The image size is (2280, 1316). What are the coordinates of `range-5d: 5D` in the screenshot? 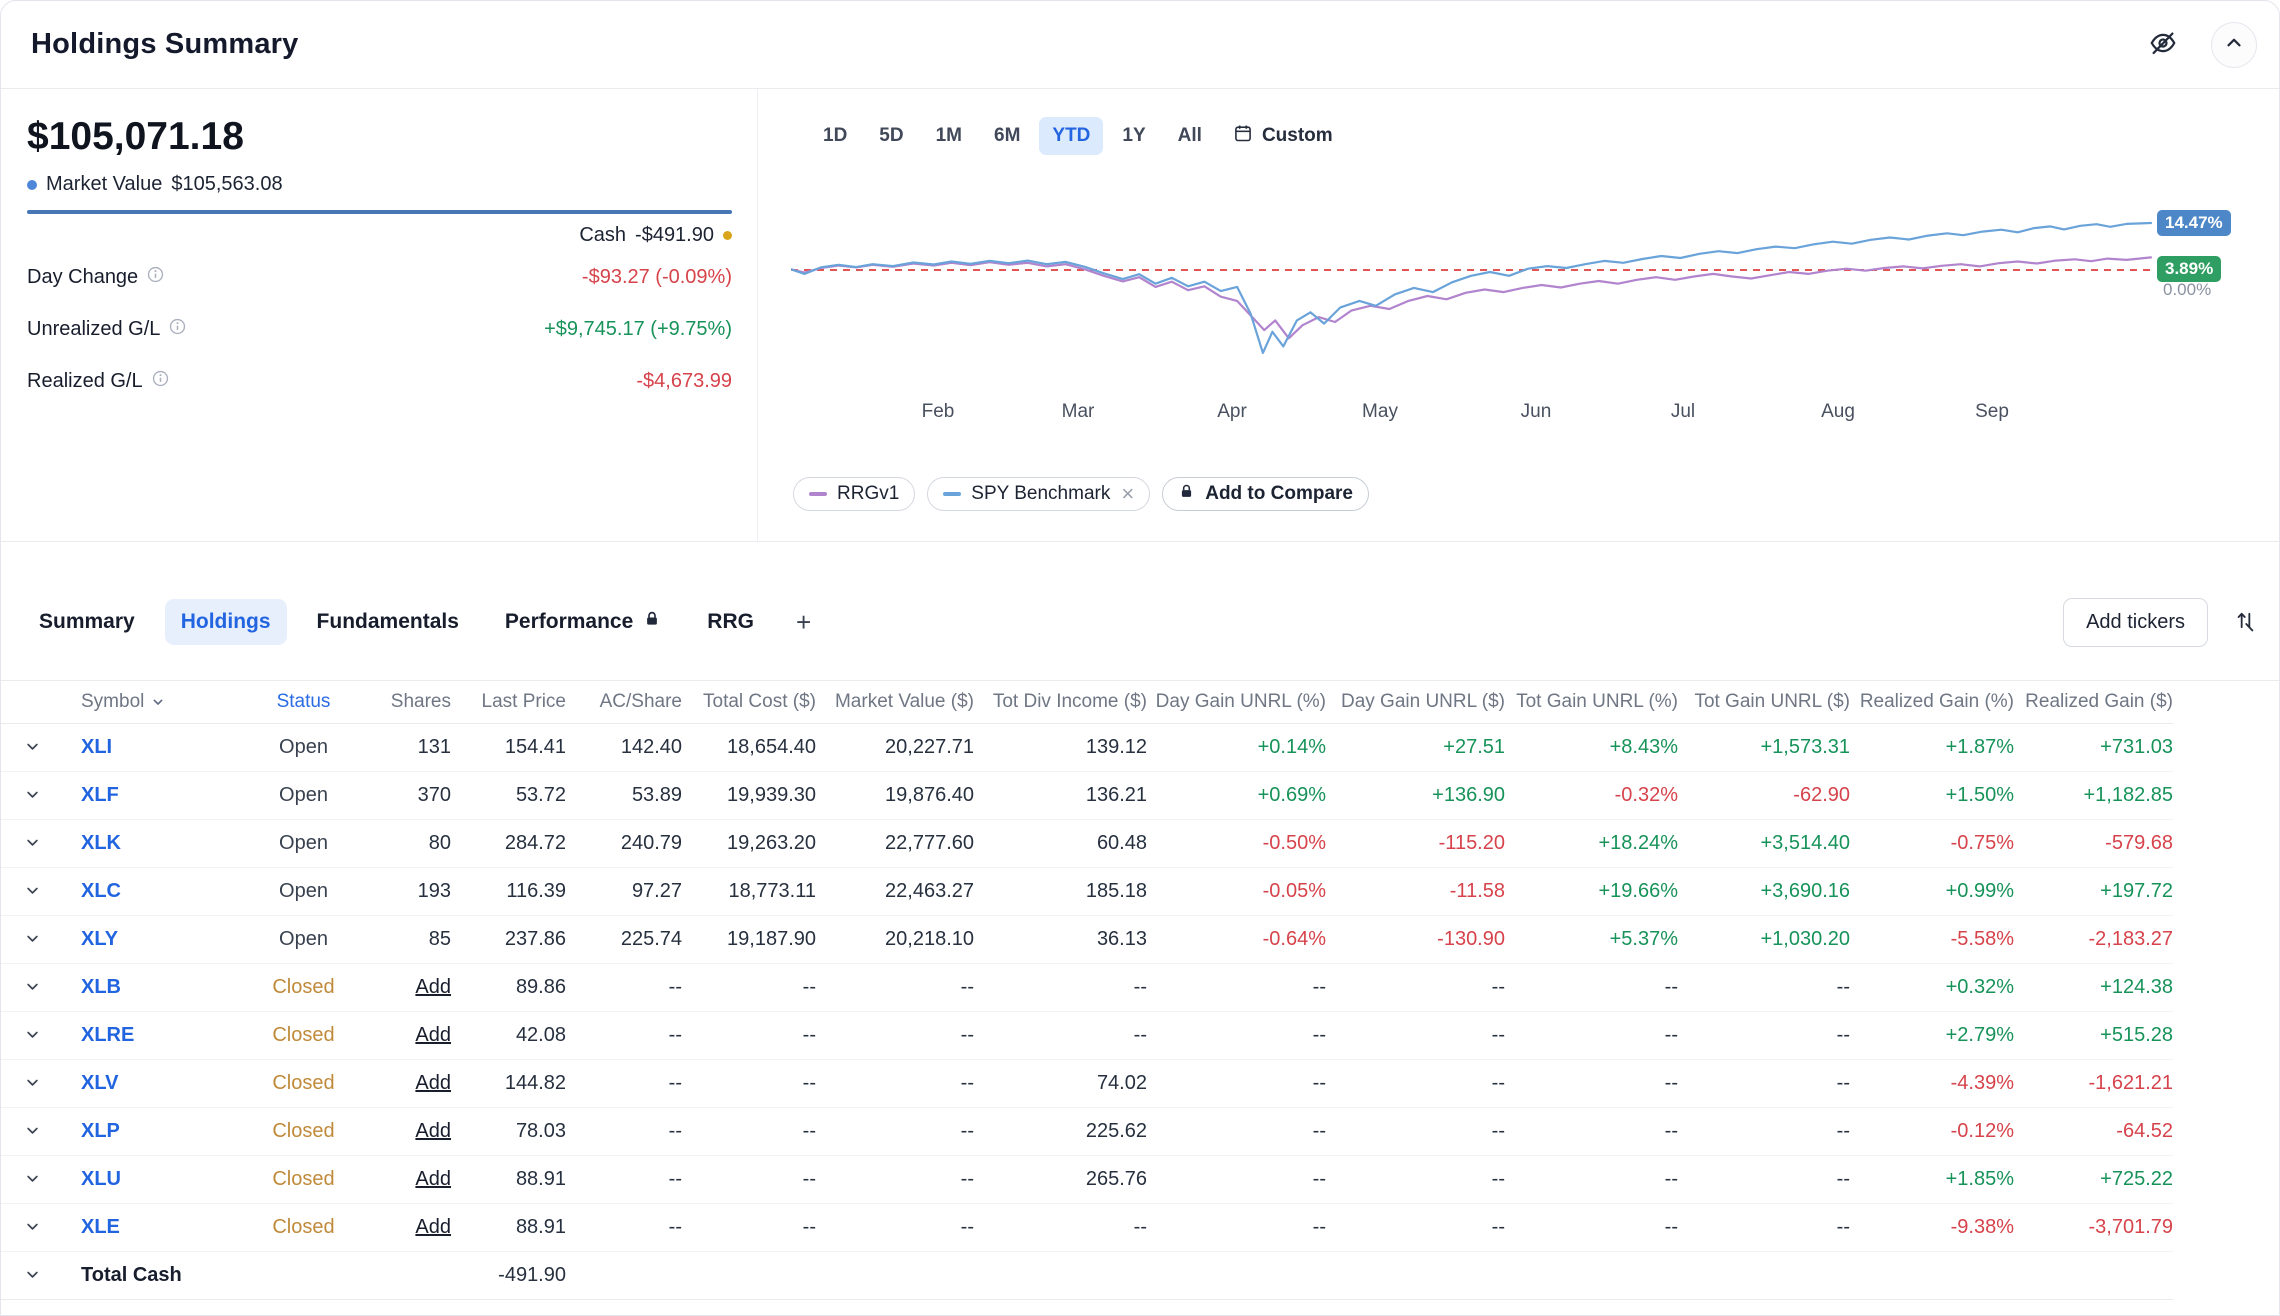 It's located at (891, 136).